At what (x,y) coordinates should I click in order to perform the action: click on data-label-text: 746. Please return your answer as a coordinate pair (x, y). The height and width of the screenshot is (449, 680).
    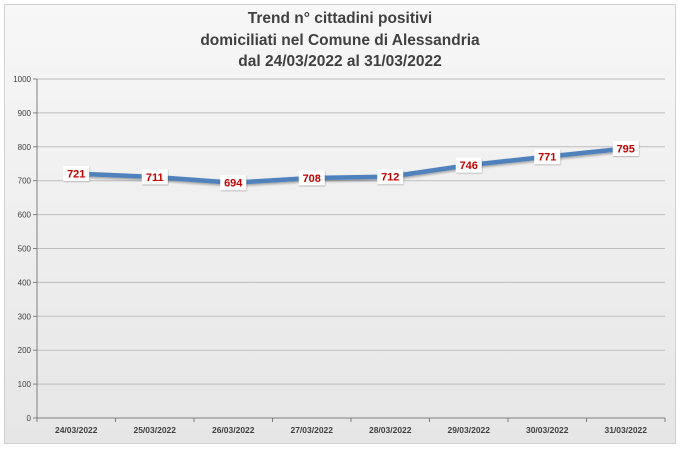
    Looking at the image, I should click on (469, 166).